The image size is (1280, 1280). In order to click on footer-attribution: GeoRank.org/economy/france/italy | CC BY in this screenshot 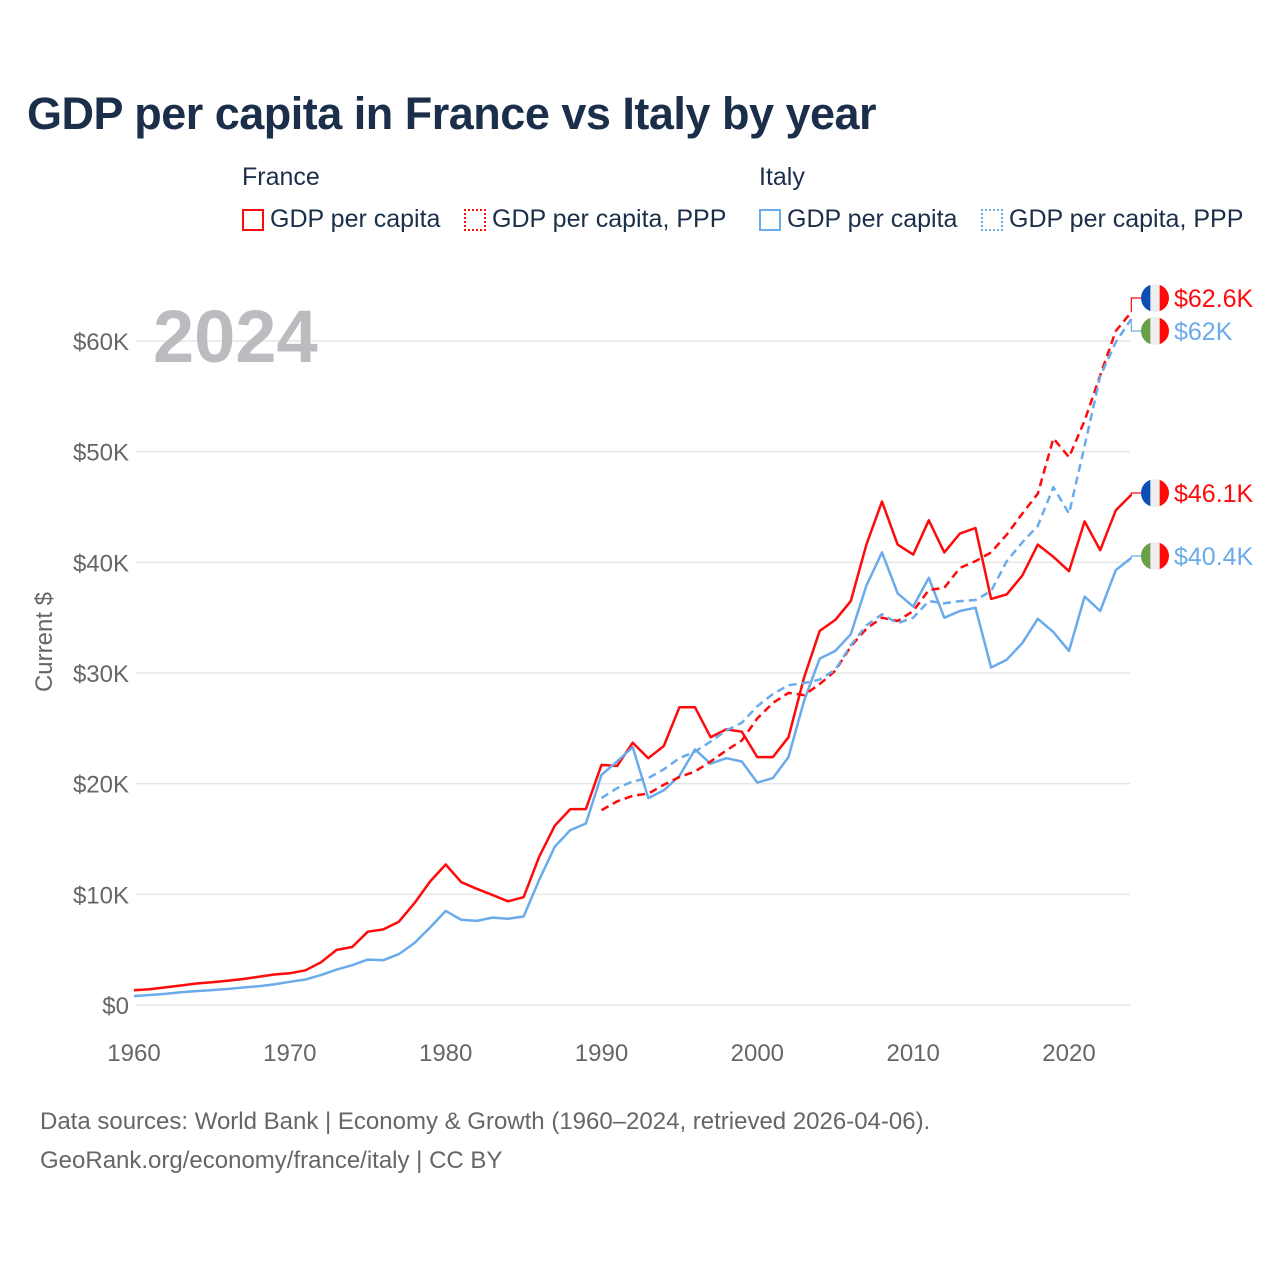, I will do `click(271, 1160)`.